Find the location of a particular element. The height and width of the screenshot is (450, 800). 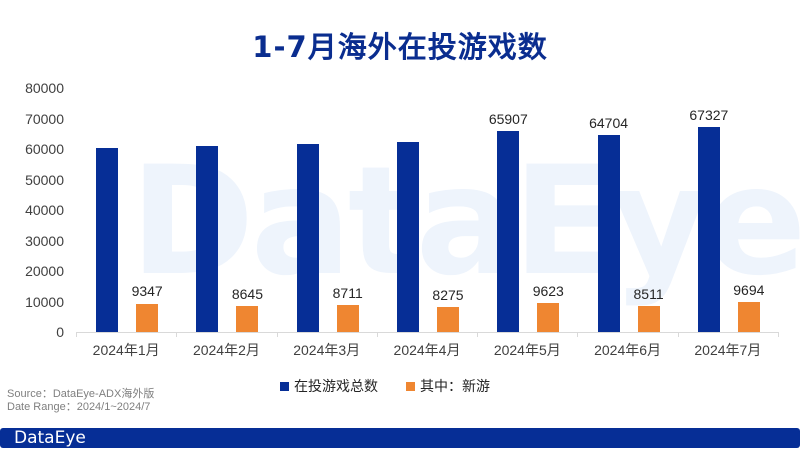

y-tick-label: 40000 is located at coordinates (44, 210).